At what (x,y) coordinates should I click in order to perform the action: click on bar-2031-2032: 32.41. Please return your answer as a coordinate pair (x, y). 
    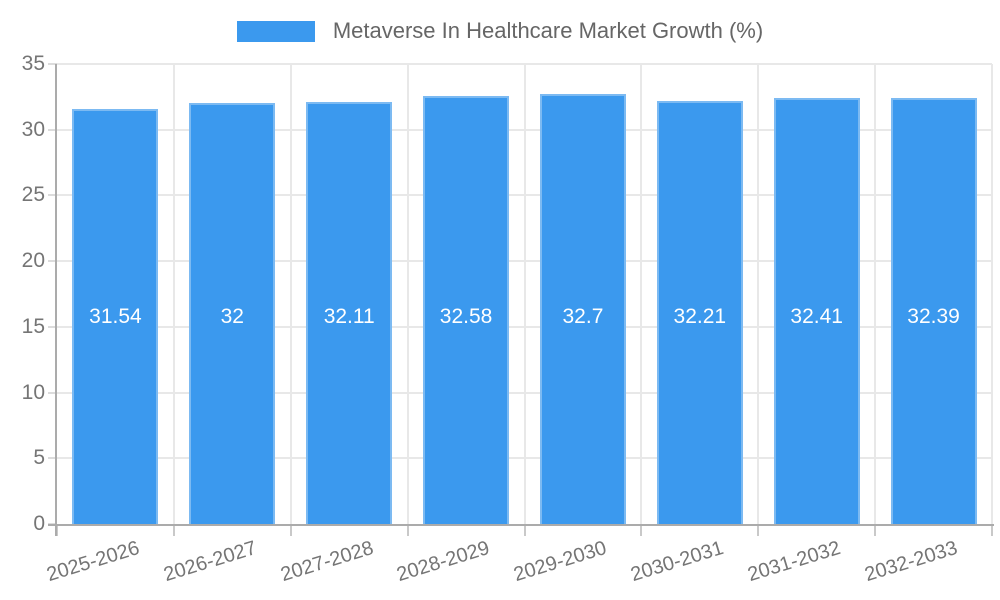
    Looking at the image, I should click on (816, 311).